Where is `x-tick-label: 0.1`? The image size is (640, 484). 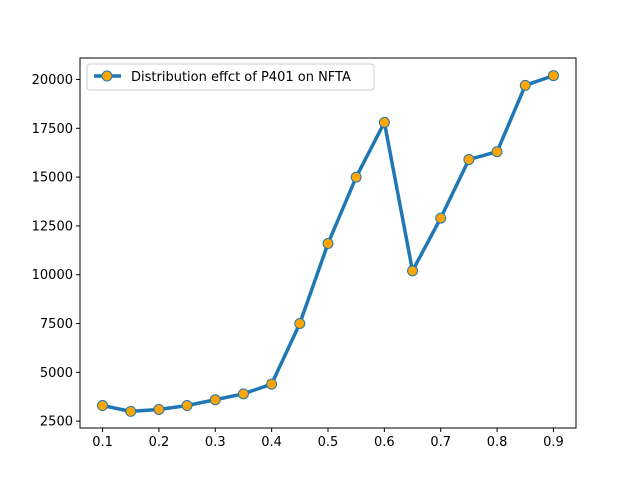
x-tick-label: 0.1 is located at coordinates (102, 442).